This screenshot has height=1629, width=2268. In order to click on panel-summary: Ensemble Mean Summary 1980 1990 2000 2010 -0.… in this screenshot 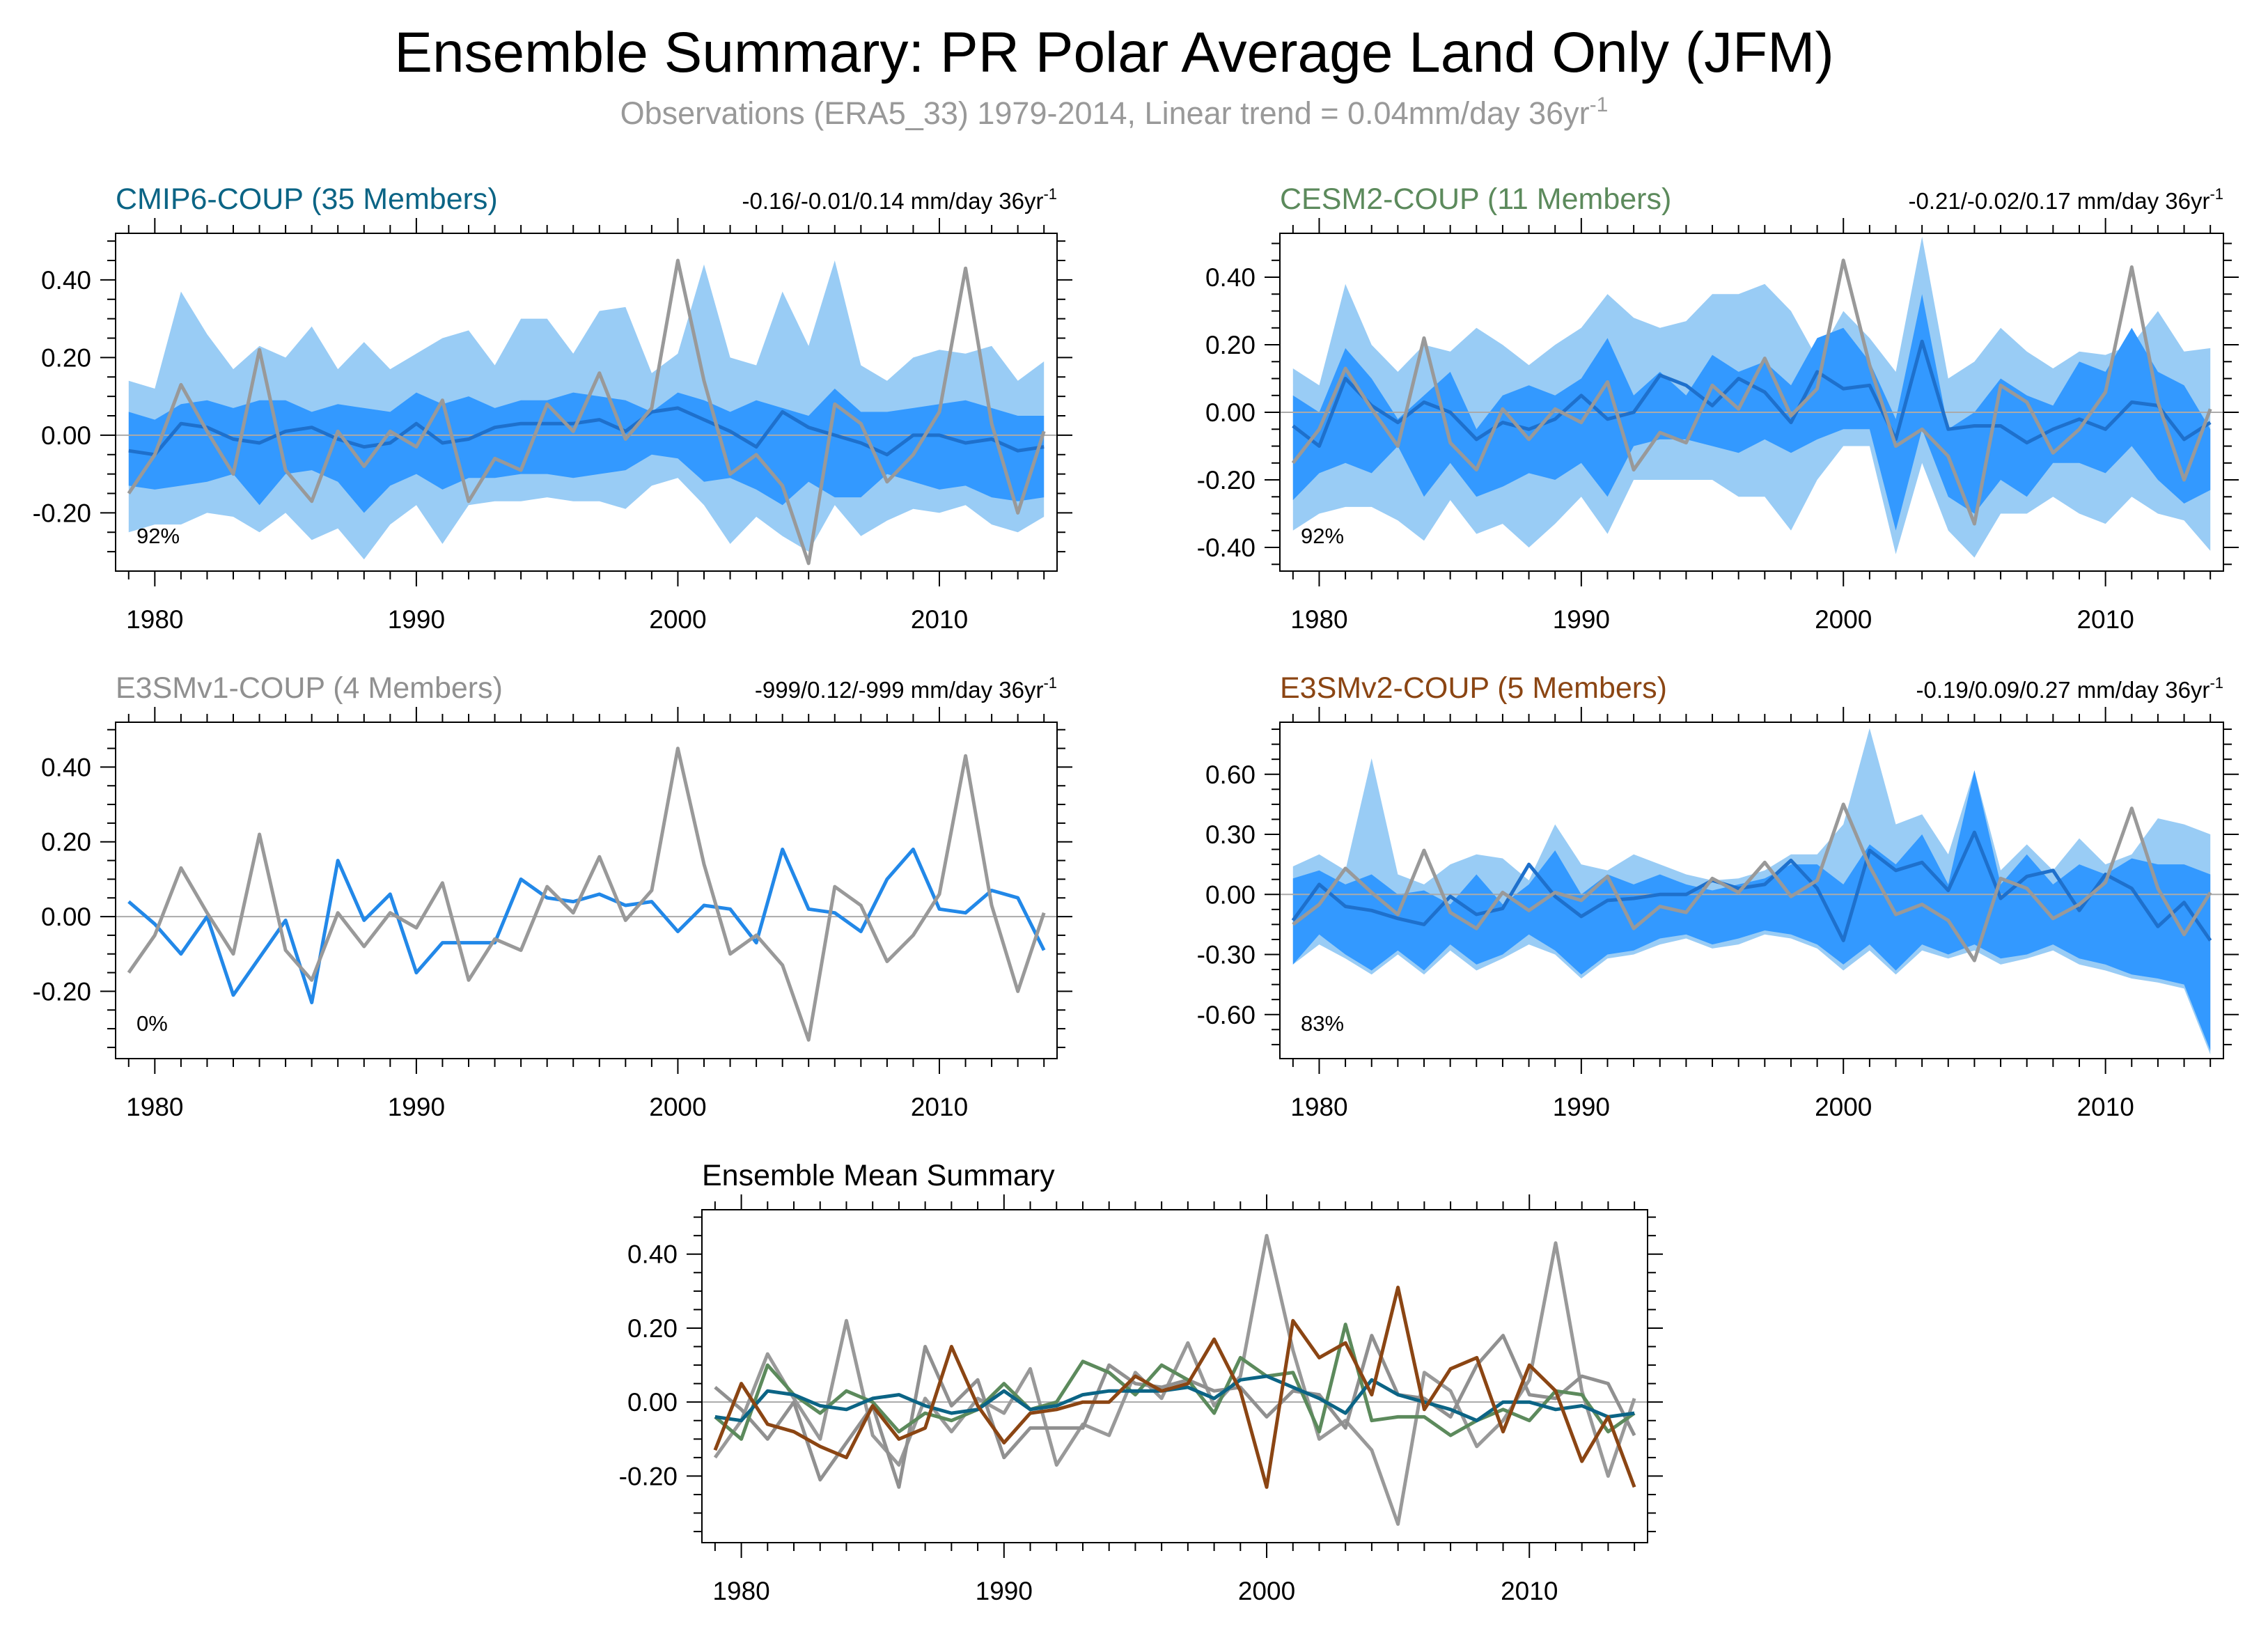, I will do `click(1141, 1382)`.